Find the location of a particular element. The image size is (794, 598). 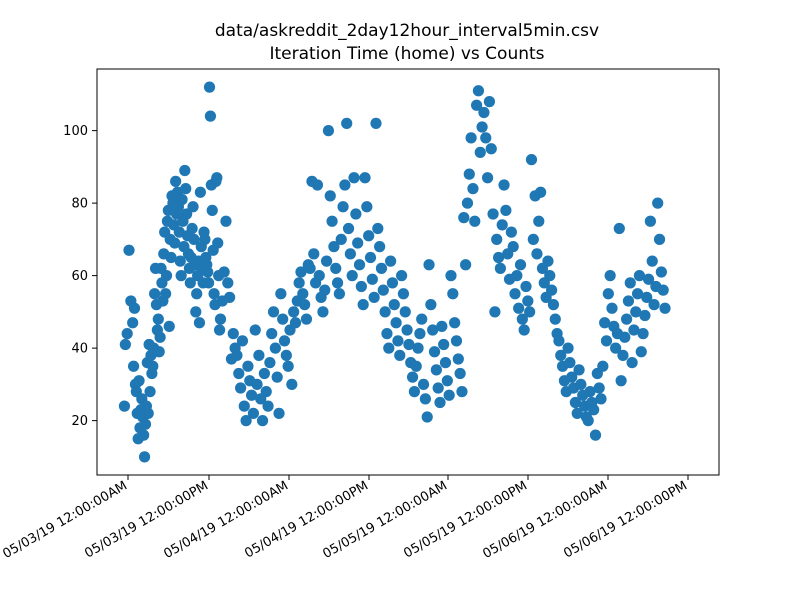

y-axis: 20 40 60 80 100 is located at coordinates (80, 276).